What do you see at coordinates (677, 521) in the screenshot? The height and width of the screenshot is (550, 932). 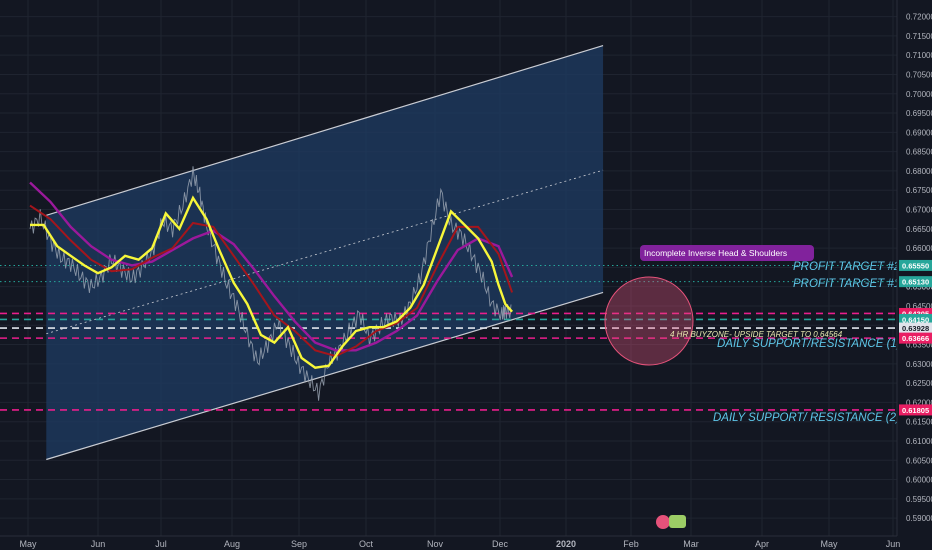 I see `logo-badge` at bounding box center [677, 521].